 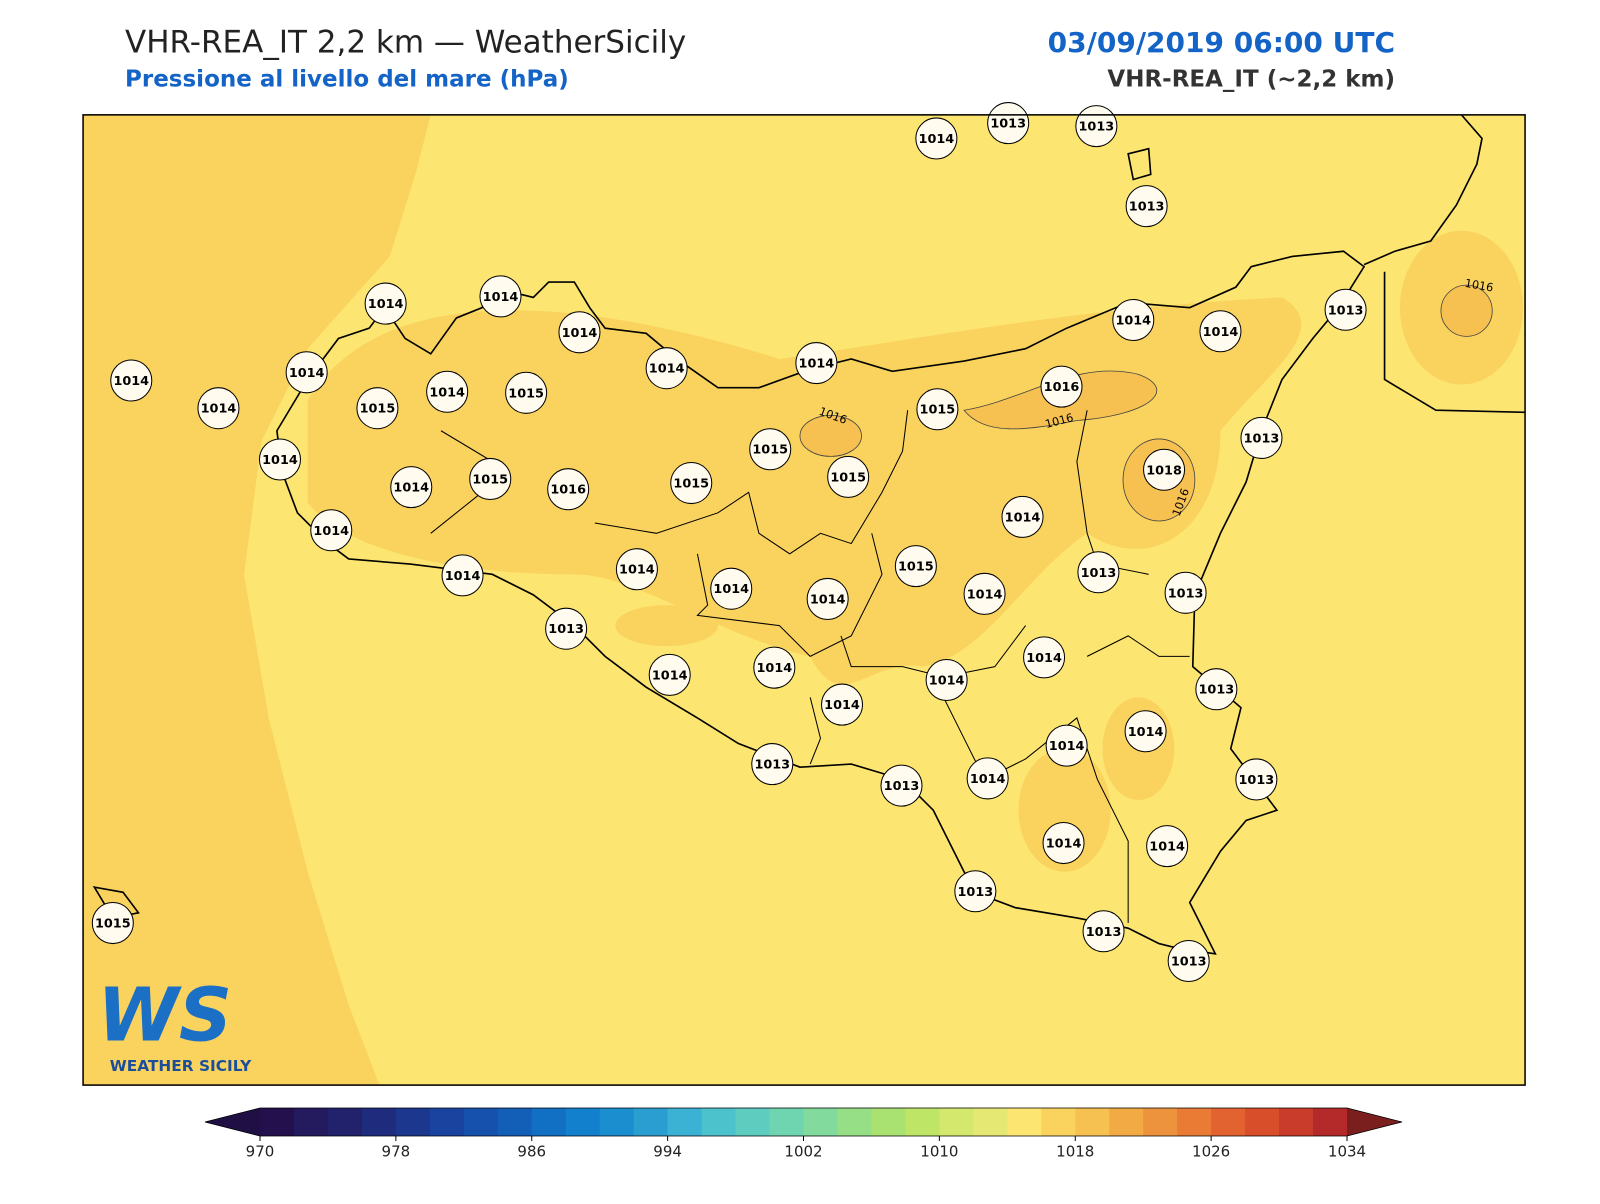 I want to click on subtitle: Pressione al livello del mare (hPa), so click(x=347, y=80).